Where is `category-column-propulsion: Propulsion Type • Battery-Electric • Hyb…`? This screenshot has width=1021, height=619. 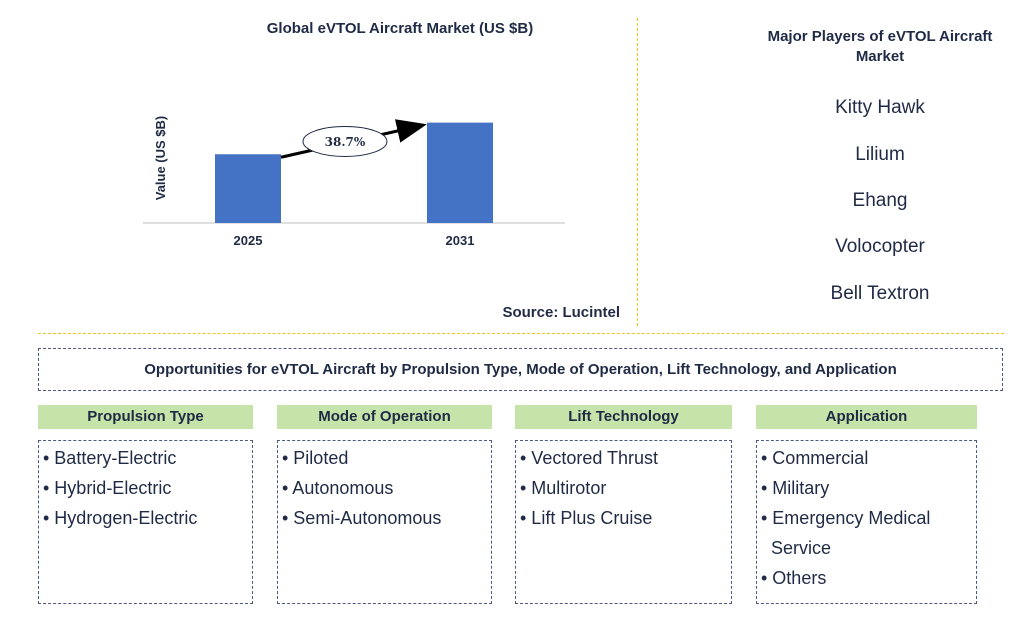 category-column-propulsion: Propulsion Type • Battery-Electric • Hyb… is located at coordinates (145, 504).